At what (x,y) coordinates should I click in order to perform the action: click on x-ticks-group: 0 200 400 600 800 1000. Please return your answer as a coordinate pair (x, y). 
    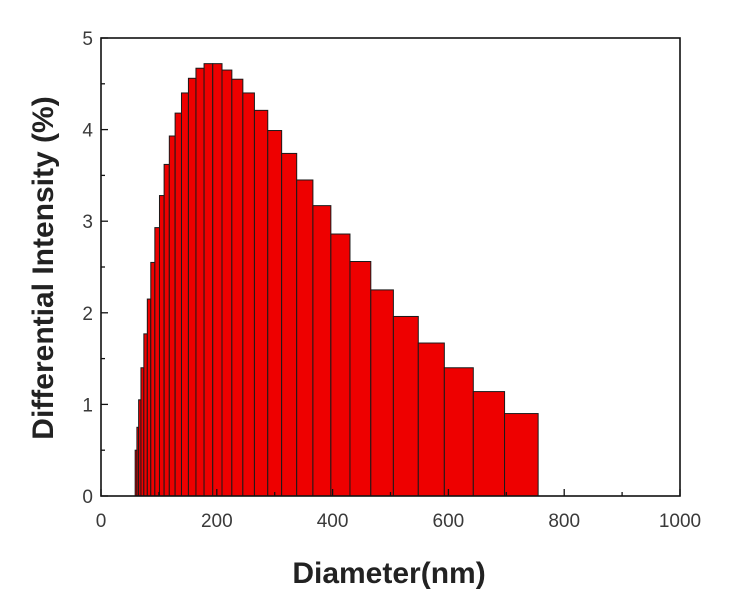
    Looking at the image, I should click on (398, 510).